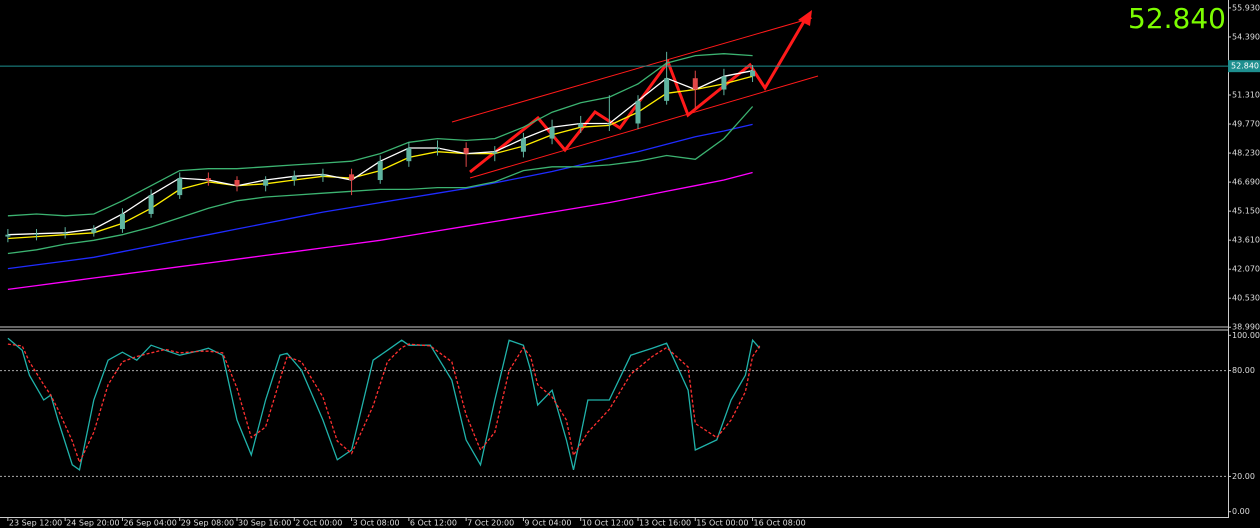  I want to click on y-tick-label: 42.070, so click(1246, 269).